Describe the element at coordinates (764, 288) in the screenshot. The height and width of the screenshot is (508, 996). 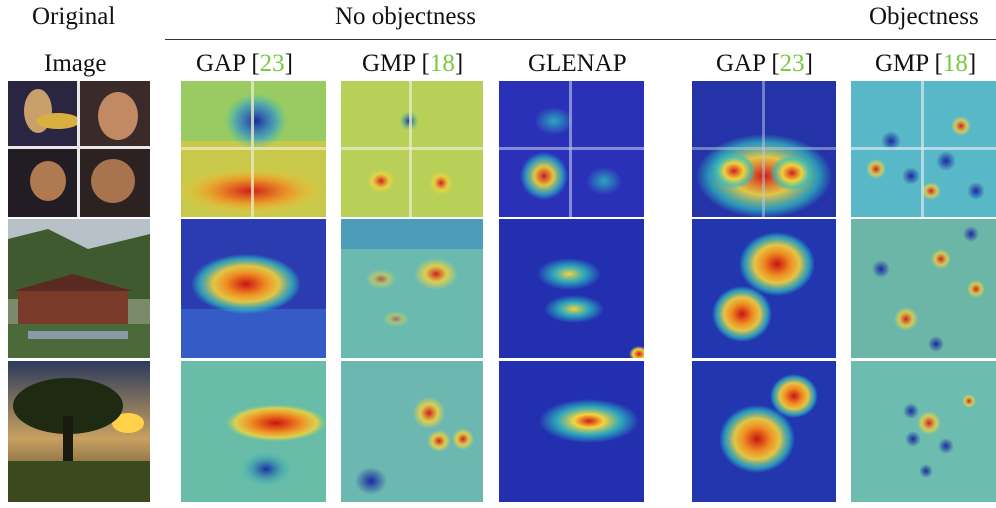
I see `heatmap-gap-objectness-pagoda-landscape` at that location.